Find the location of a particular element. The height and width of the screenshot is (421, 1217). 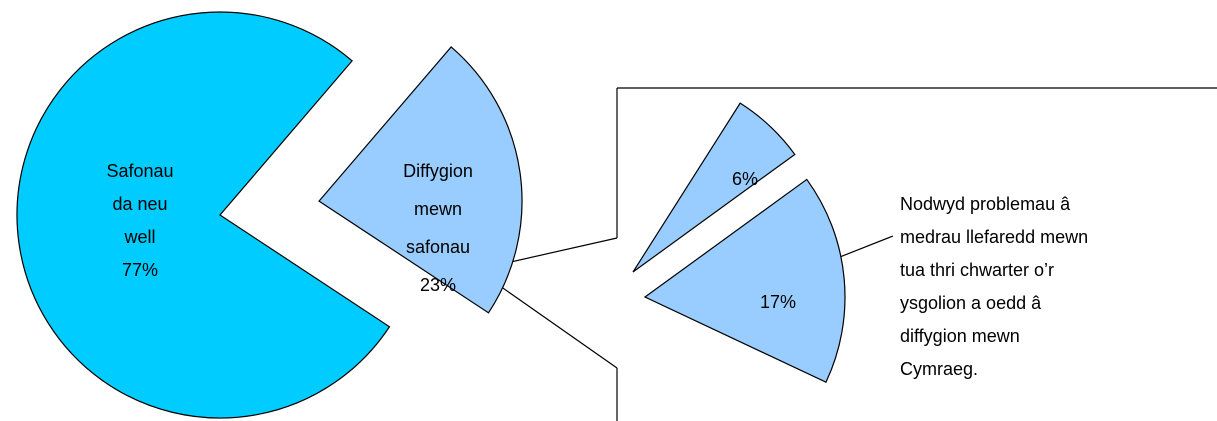

pie-slice is located at coordinates (420, 180).